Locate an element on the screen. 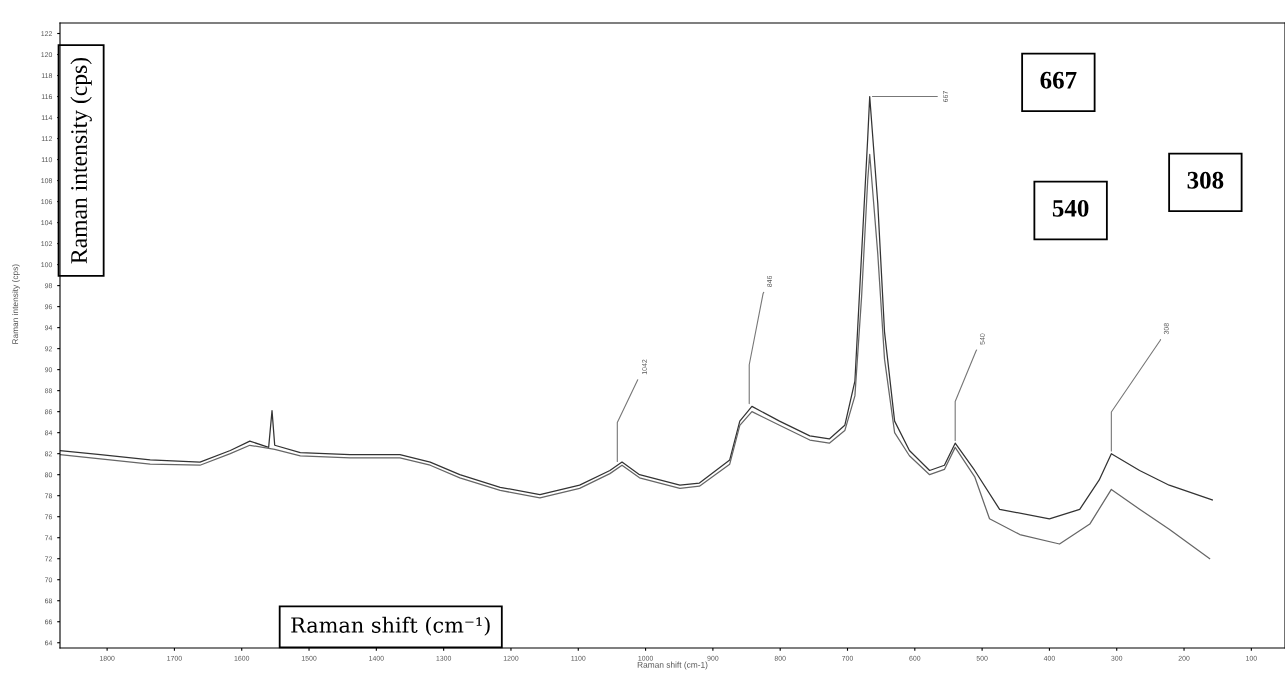 The width and height of the screenshot is (1285, 679). annotation: 308 is located at coordinates (1205, 180).